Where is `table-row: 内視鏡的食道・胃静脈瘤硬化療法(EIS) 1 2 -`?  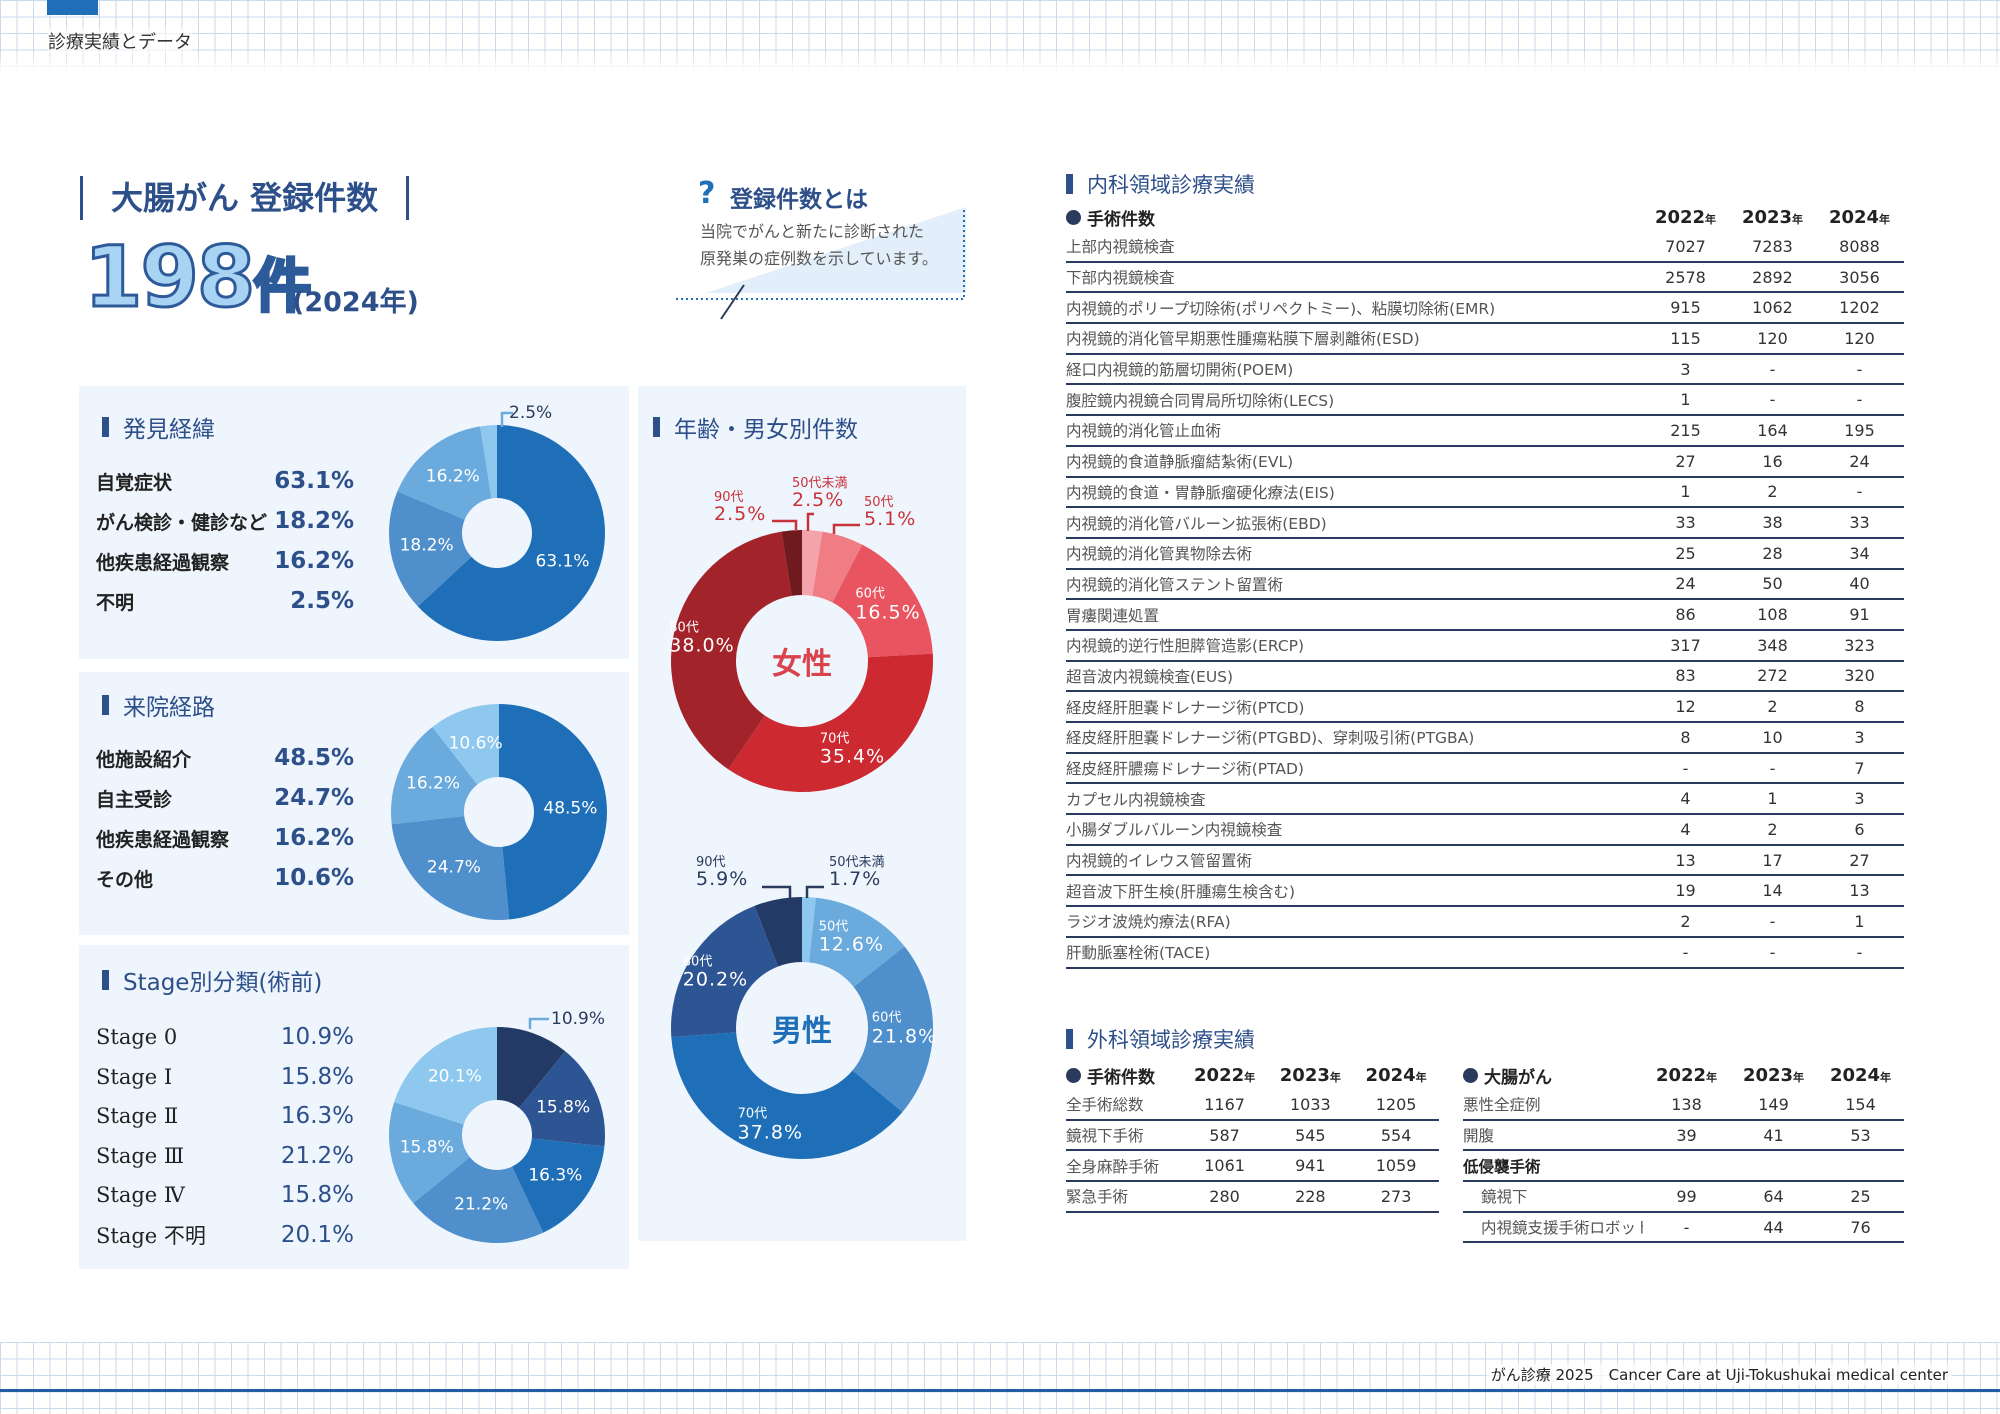 table-row: 内視鏡的食道・胃静脈瘤硬化療法(EIS) 1 2 - is located at coordinates (1485, 493).